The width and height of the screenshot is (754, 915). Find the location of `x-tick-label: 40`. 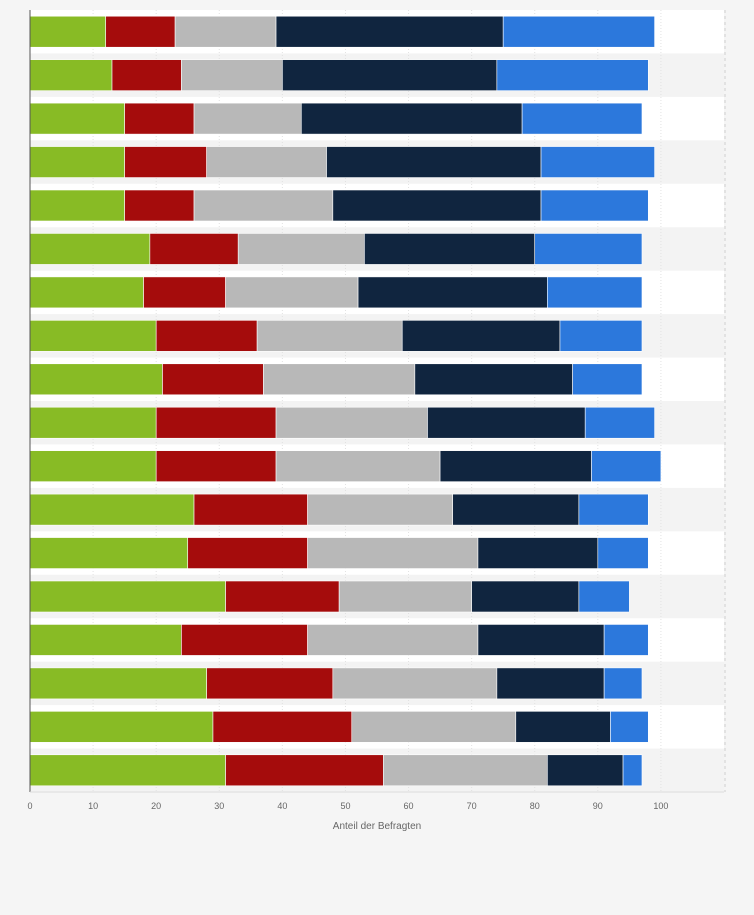

x-tick-label: 40 is located at coordinates (282, 806).